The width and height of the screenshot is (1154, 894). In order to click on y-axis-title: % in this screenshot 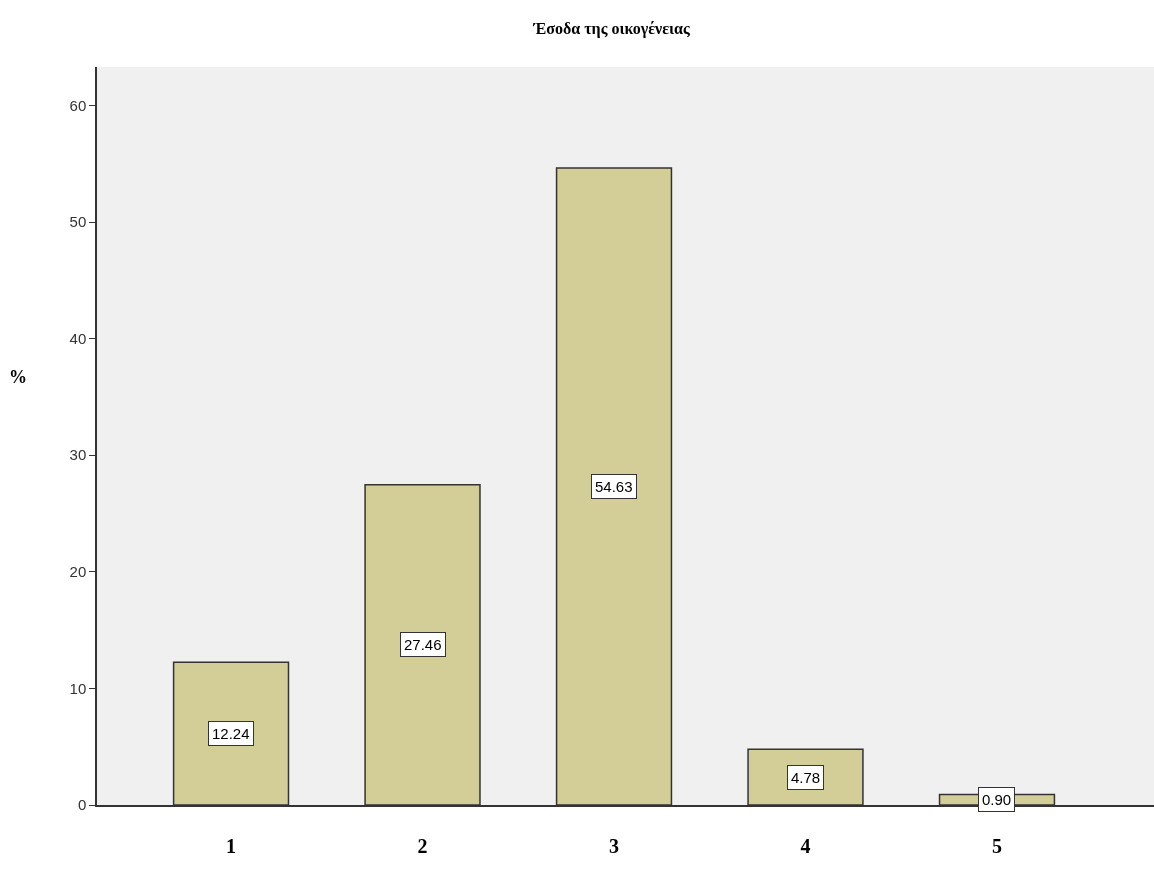, I will do `click(18, 377)`.